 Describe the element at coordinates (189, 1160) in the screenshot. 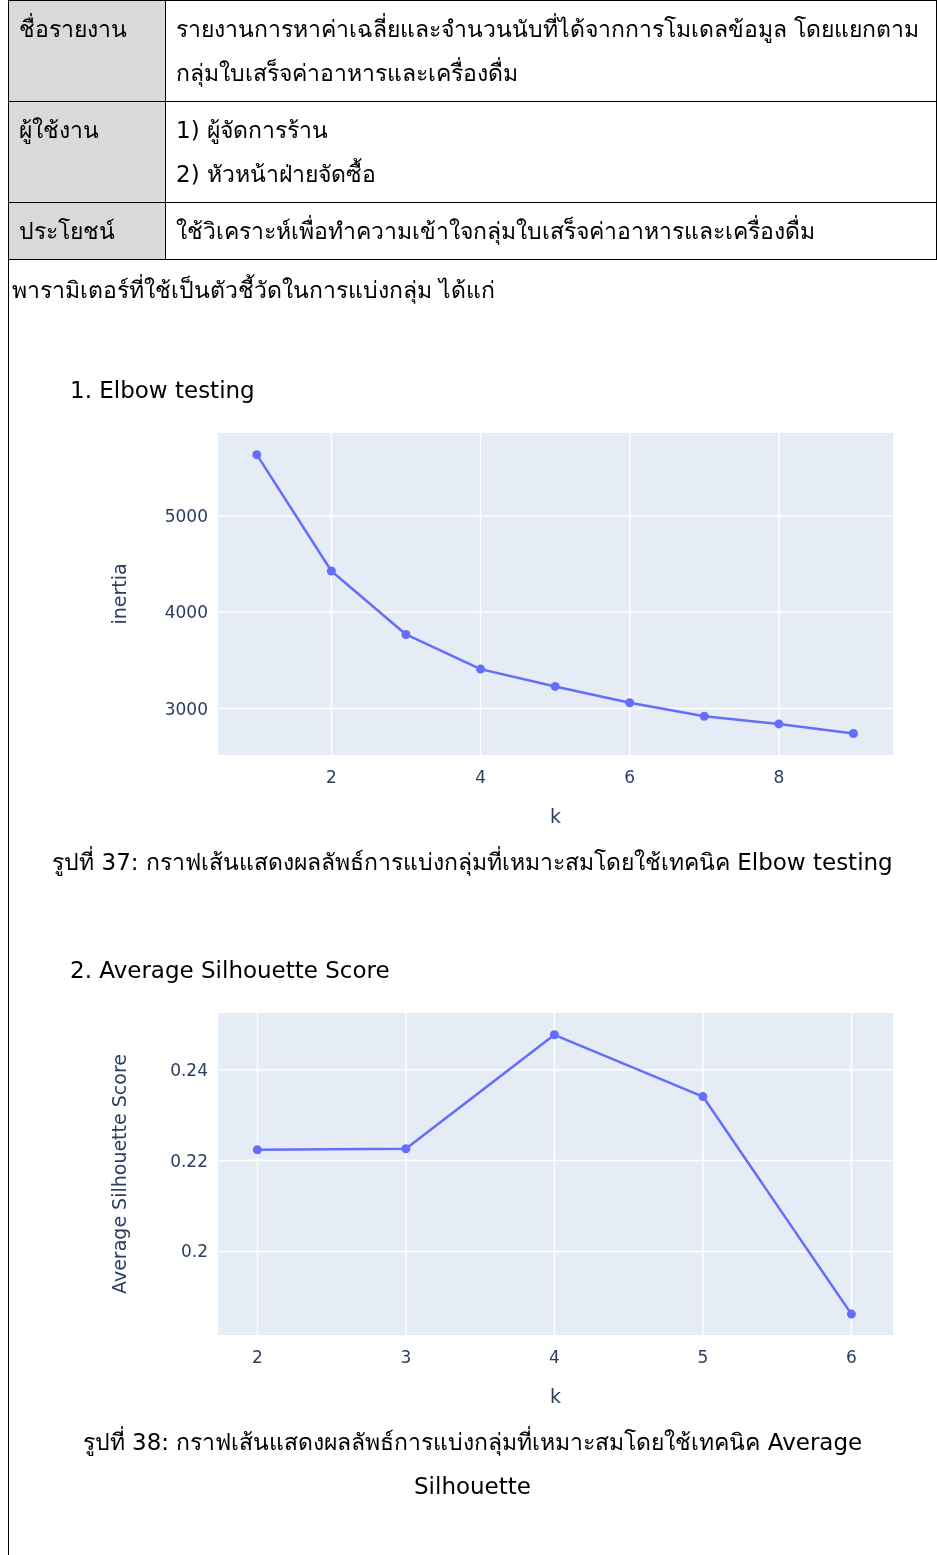

I see `y-tick-label: 0.22` at that location.